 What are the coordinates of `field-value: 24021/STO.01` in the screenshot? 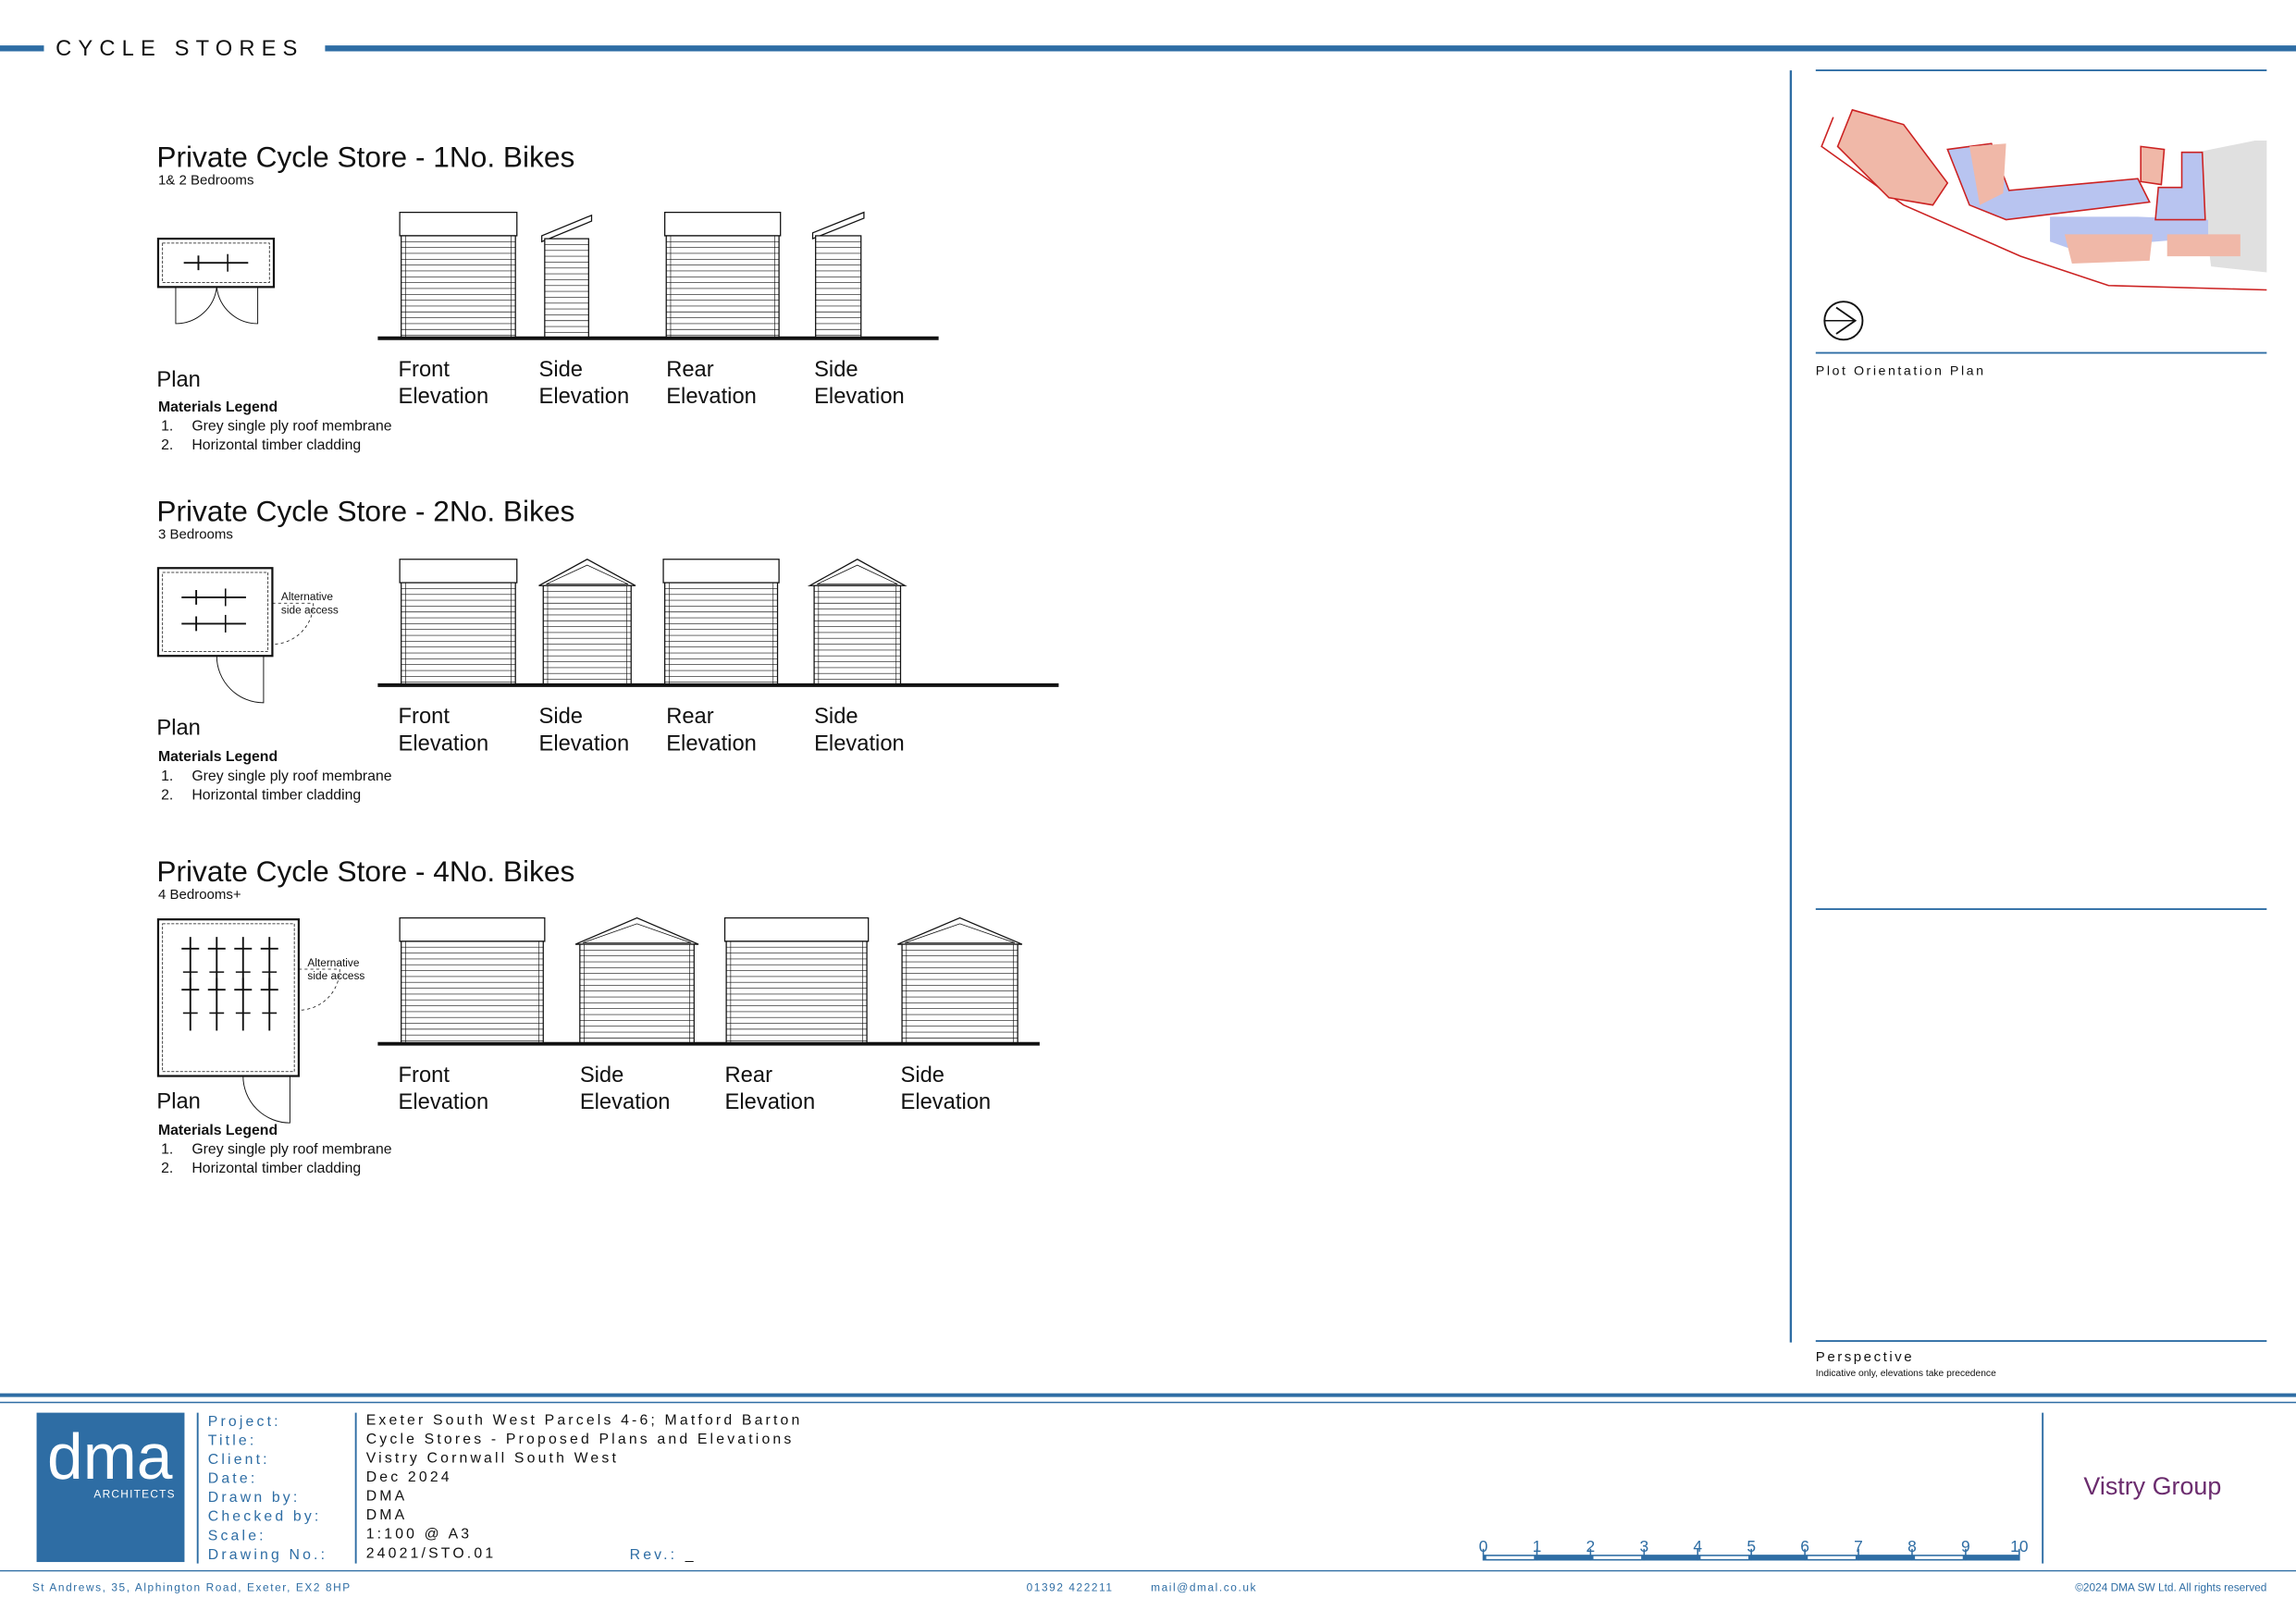 It's located at (431, 1553).